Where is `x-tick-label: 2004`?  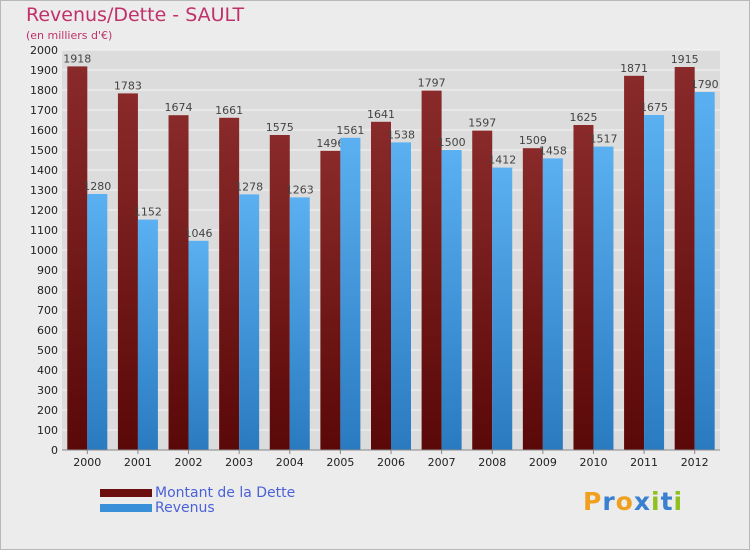
x-tick-label: 2004 is located at coordinates (290, 462).